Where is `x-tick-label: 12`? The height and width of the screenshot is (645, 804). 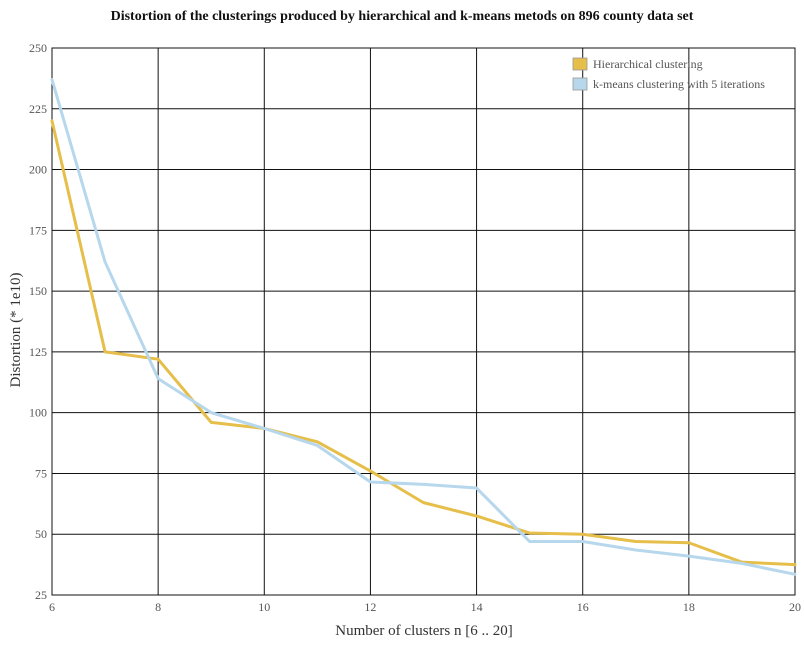 x-tick-label: 12 is located at coordinates (370, 607).